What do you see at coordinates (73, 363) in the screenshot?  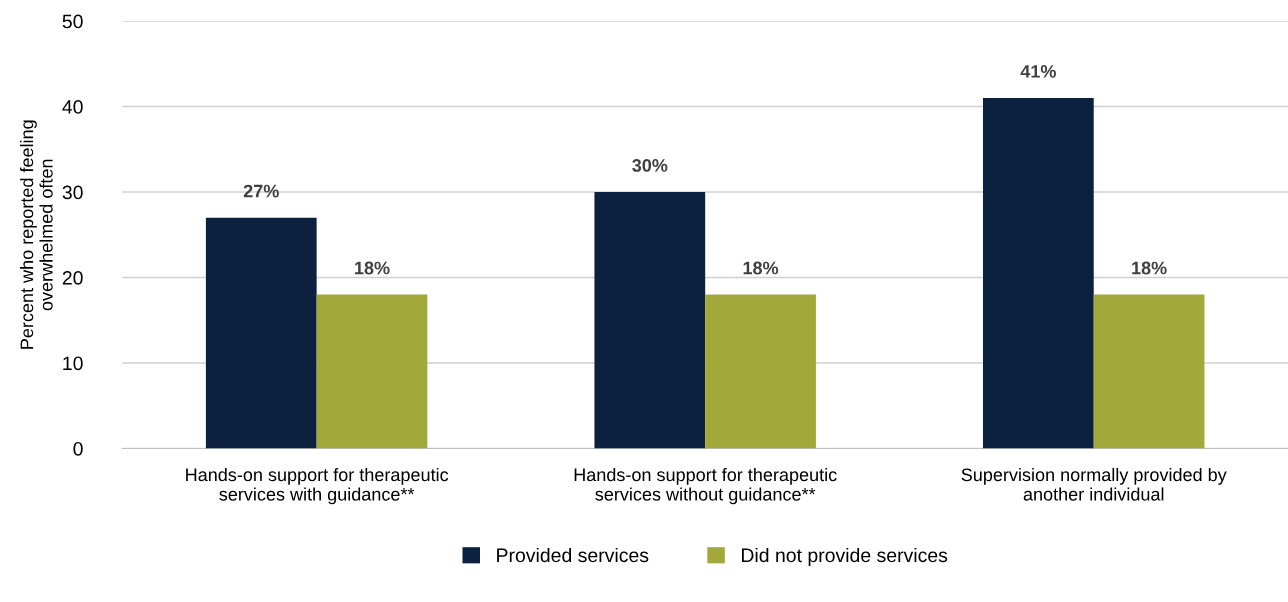 I see `y-tick-label: 10` at bounding box center [73, 363].